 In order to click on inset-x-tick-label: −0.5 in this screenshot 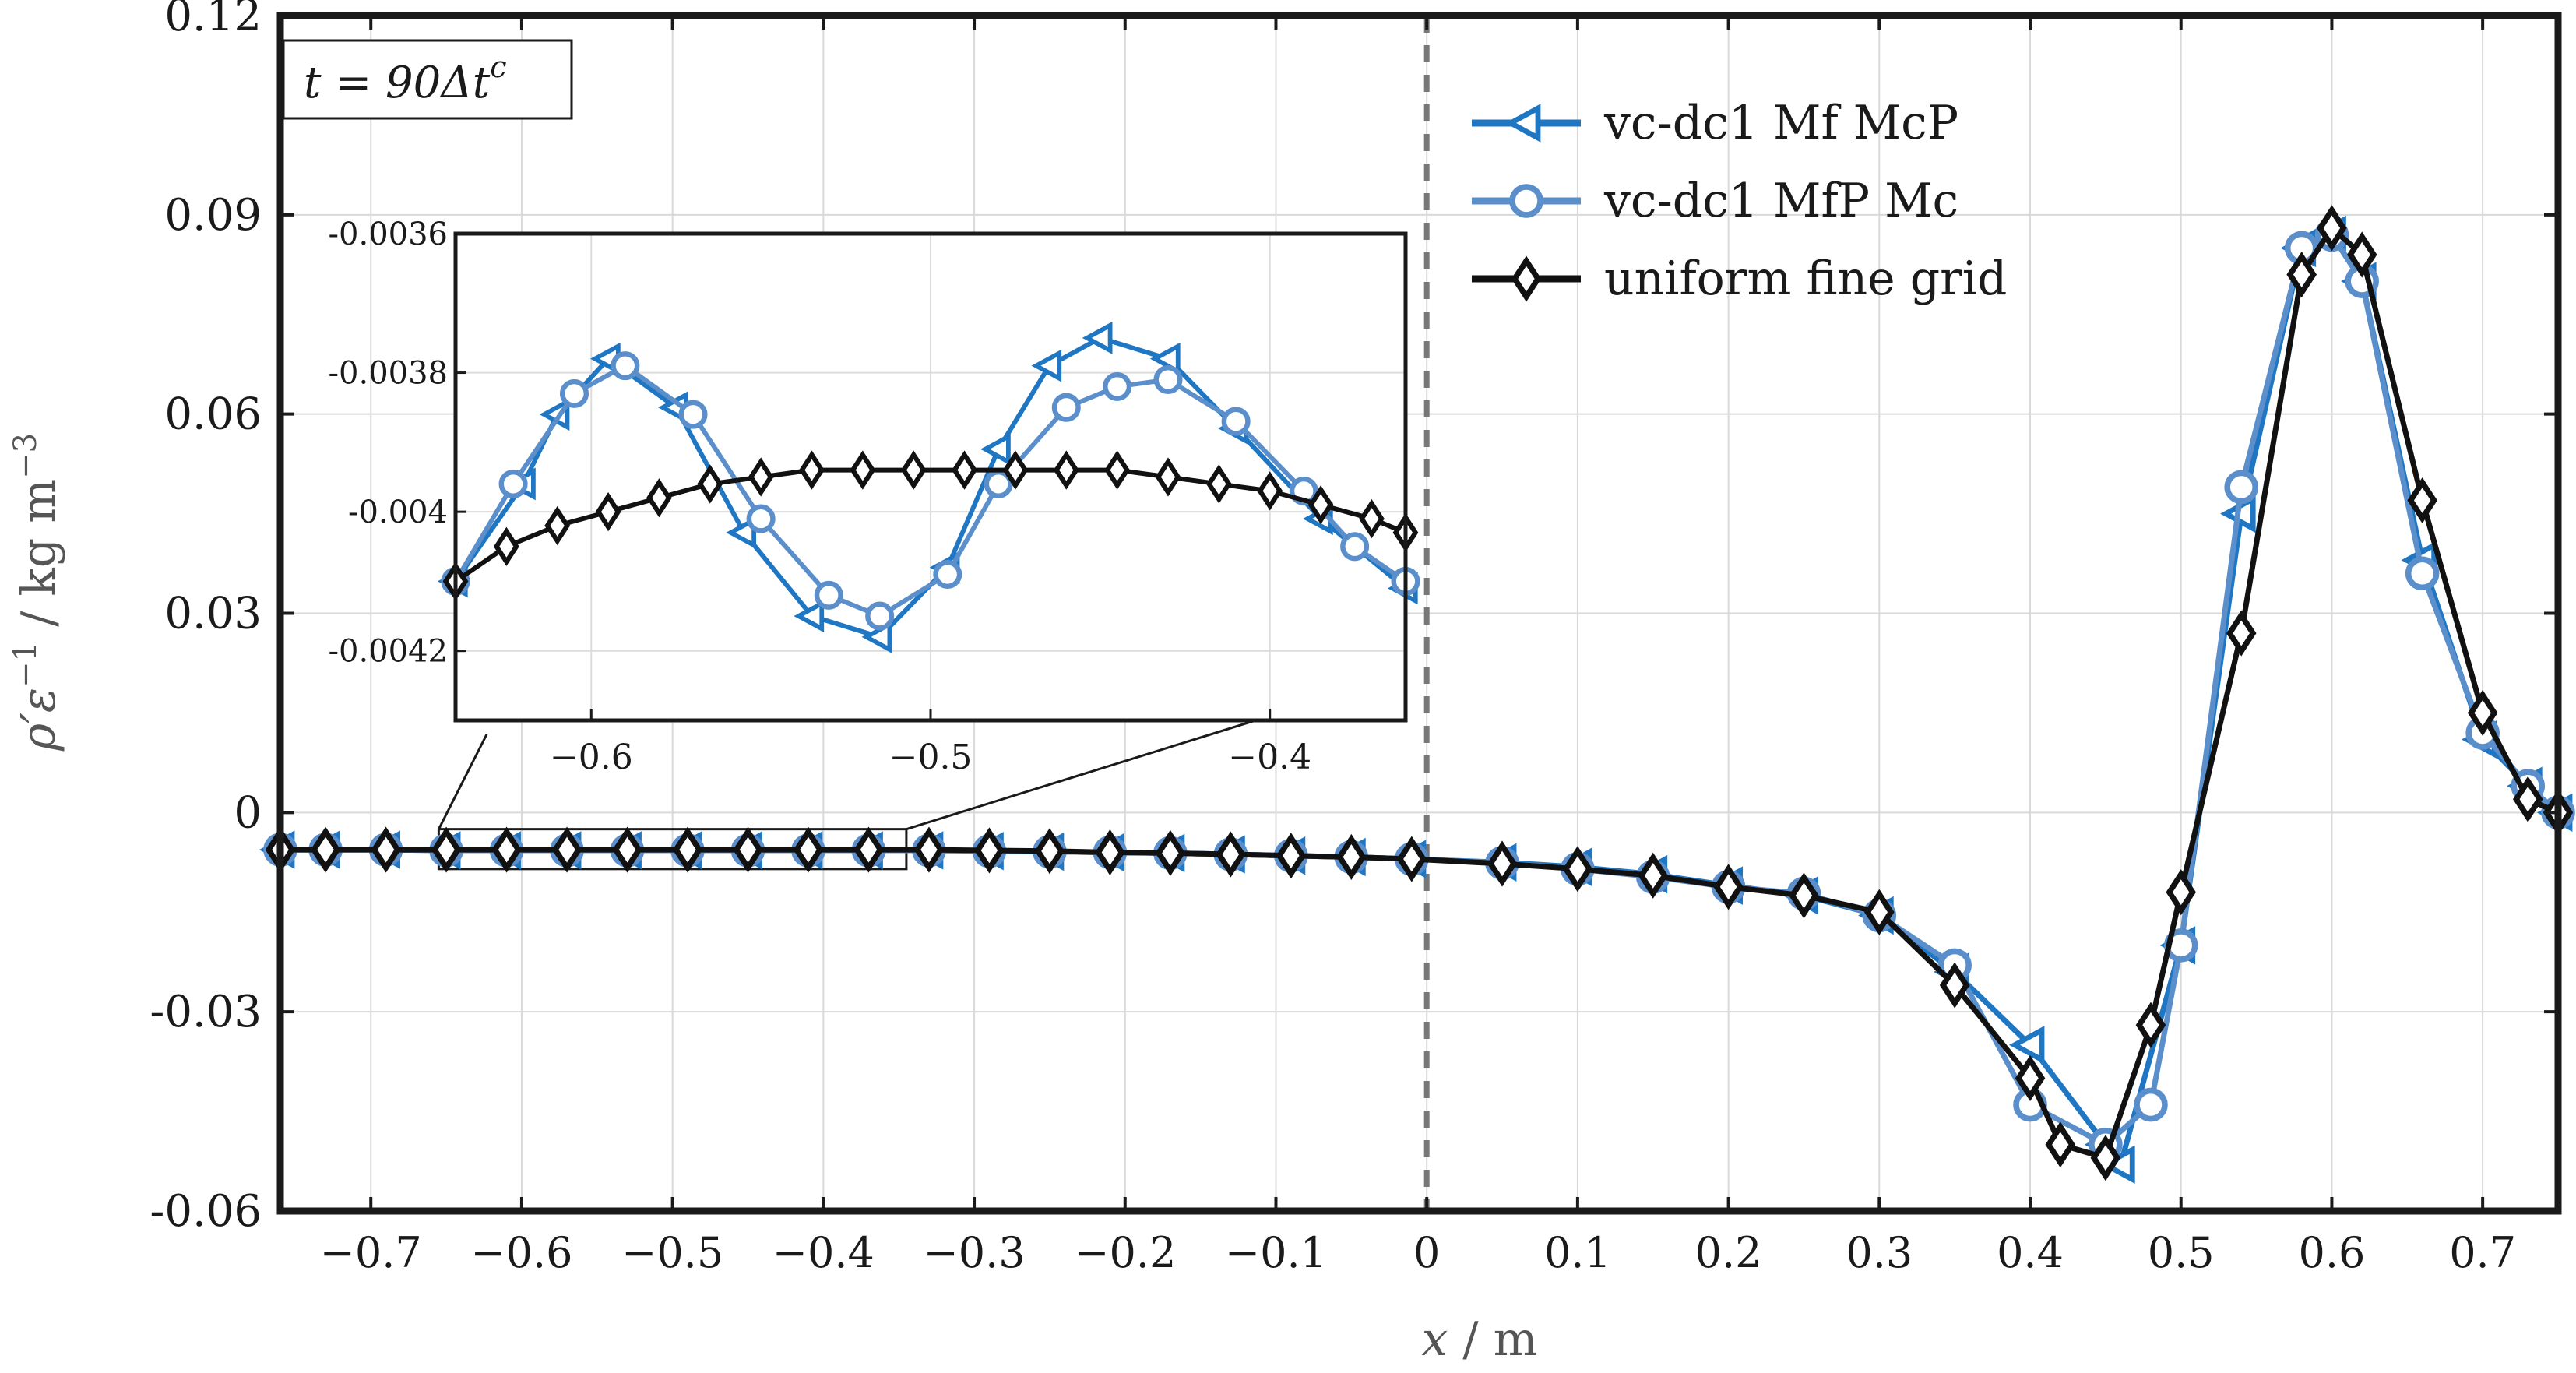, I will do `click(931, 757)`.